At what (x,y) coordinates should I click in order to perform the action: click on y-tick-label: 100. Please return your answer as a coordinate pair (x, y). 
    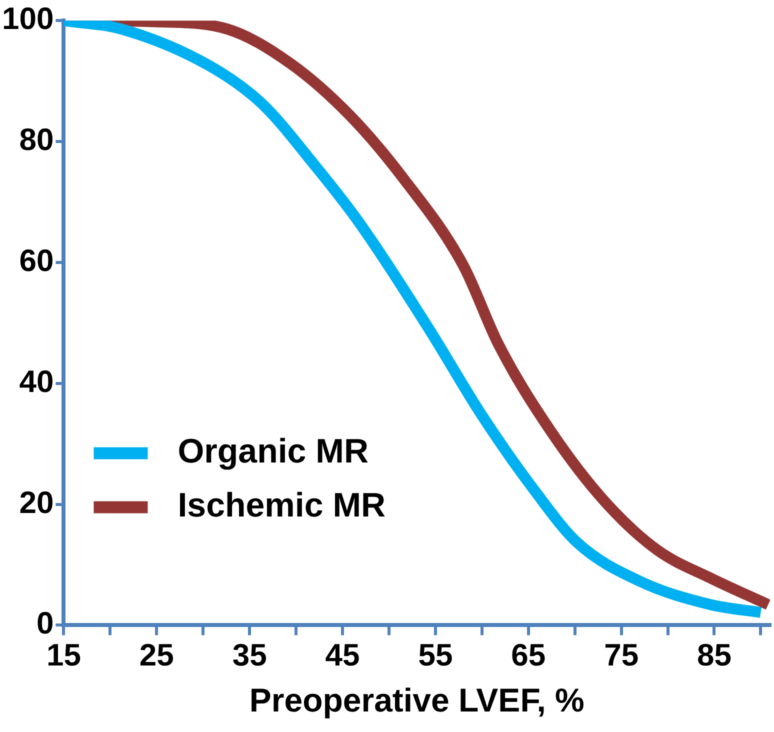
    Looking at the image, I should click on (28, 18).